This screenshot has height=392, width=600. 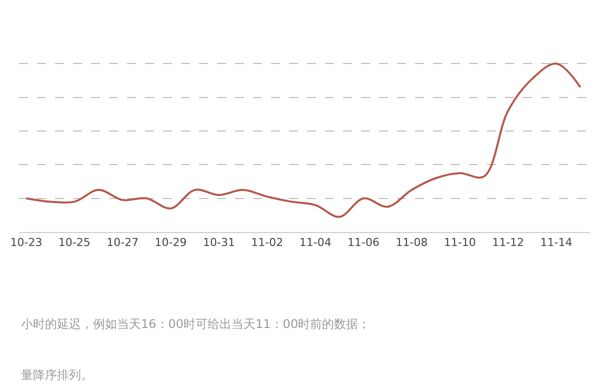 What do you see at coordinates (57, 375) in the screenshot?
I see `text: 量降序排列。` at bounding box center [57, 375].